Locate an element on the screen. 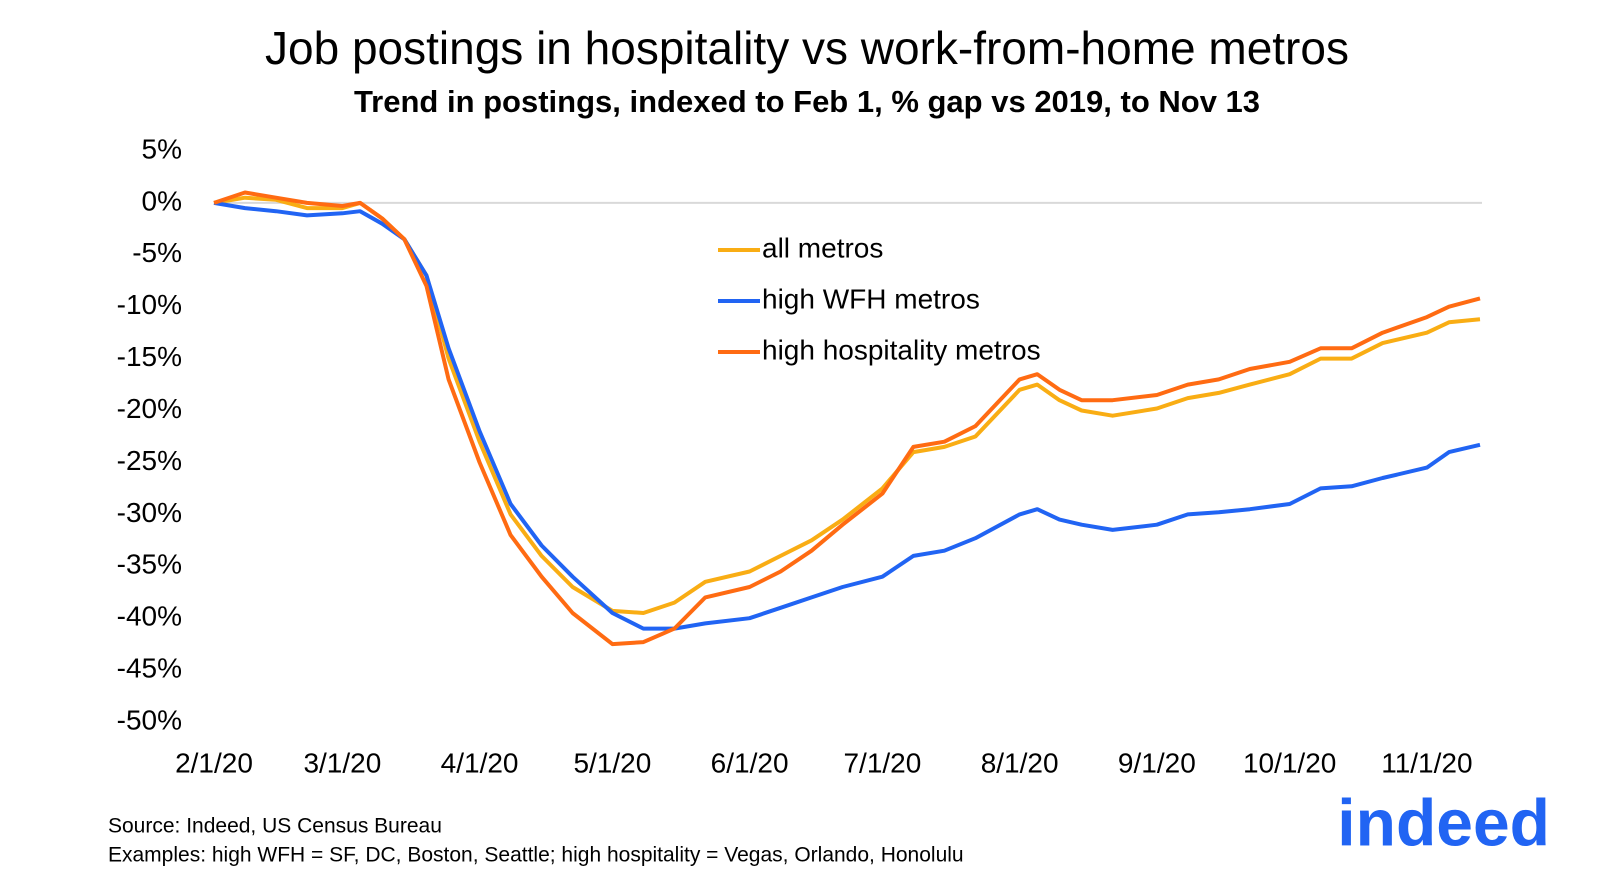 The width and height of the screenshot is (1600, 876). y-tick-label: 0% is located at coordinates (162, 200).